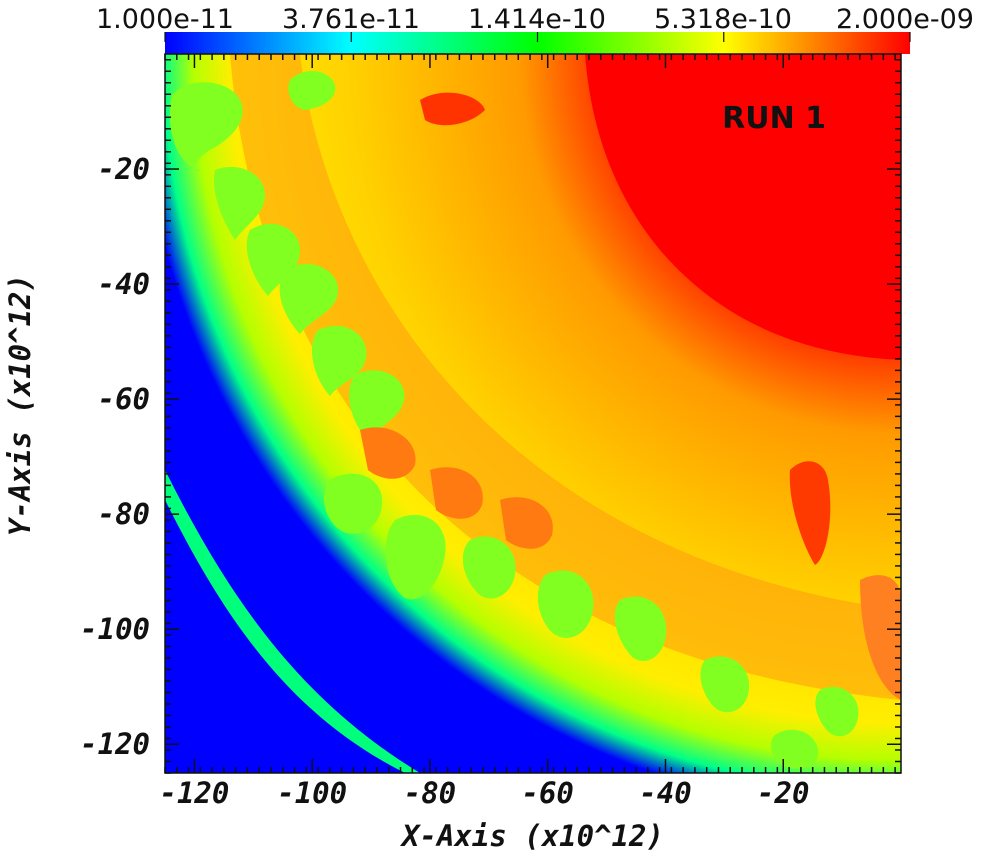 The height and width of the screenshot is (856, 984). I want to click on y-tick-label-5: -20, so click(124, 169).